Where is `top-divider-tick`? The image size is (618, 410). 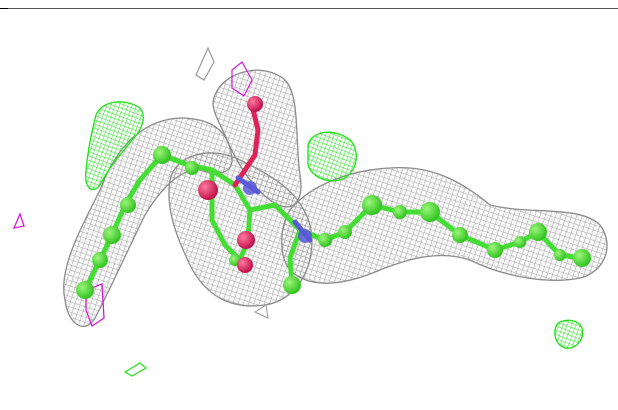 top-divider-tick is located at coordinates (4, 8).